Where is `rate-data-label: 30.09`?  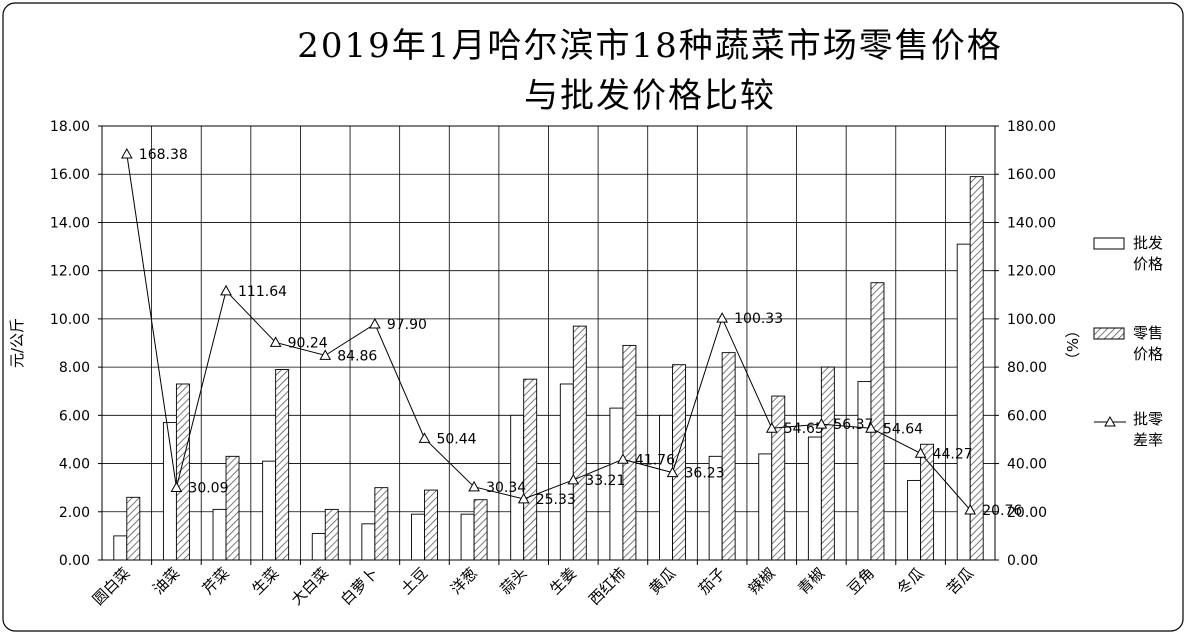
rate-data-label: 30.09 is located at coordinates (208, 488).